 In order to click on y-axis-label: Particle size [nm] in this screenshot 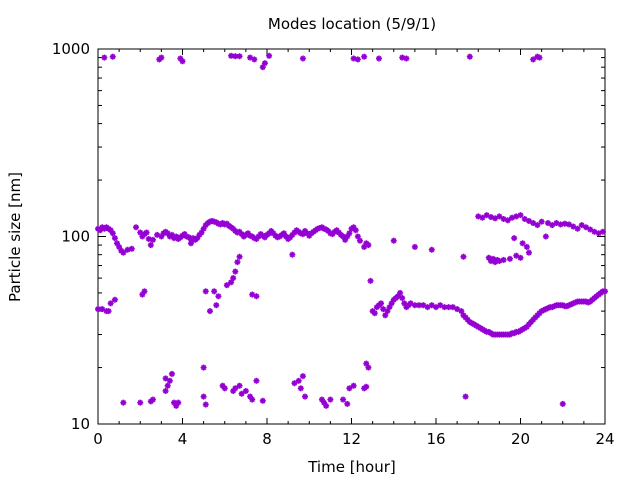, I will do `click(15, 237)`.